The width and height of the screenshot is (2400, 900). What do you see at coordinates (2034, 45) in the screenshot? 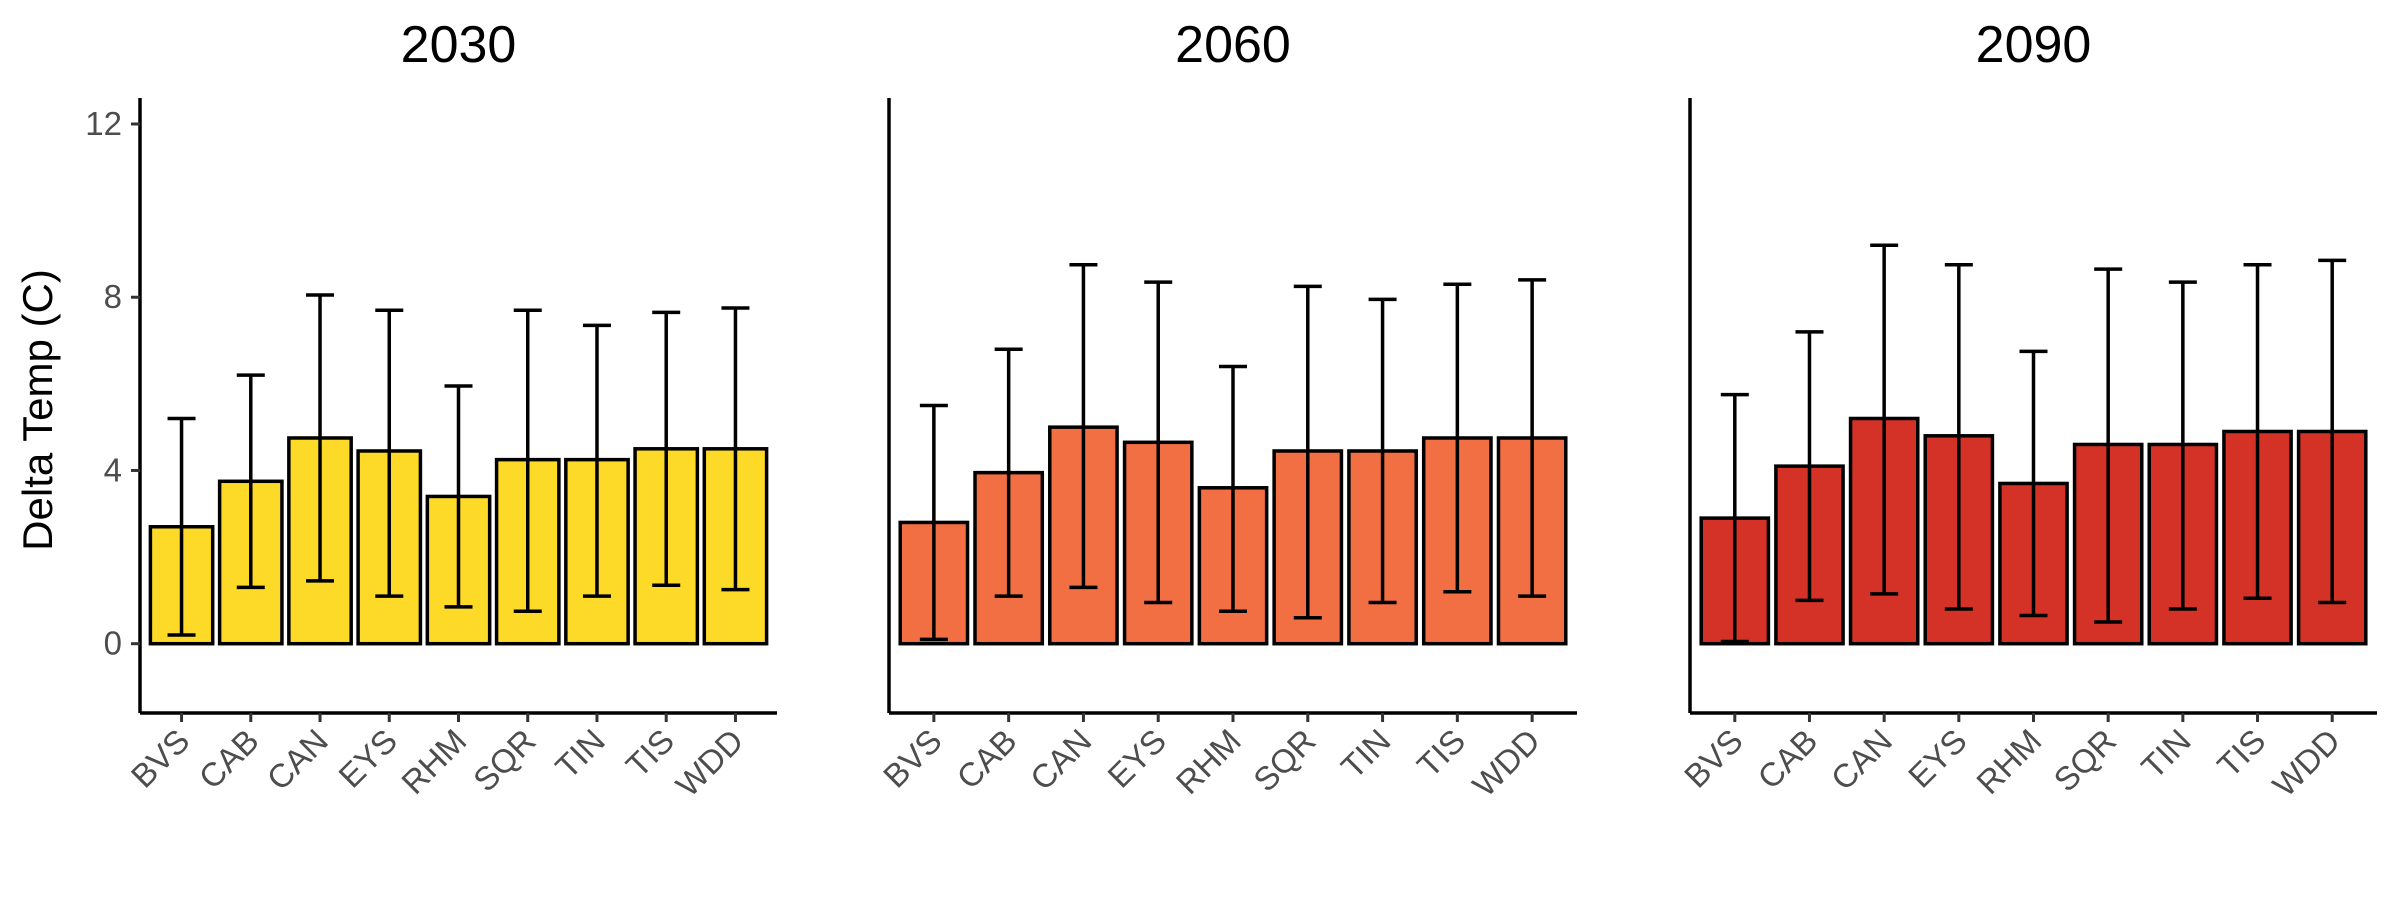
I see `panel-title: 2090` at bounding box center [2034, 45].